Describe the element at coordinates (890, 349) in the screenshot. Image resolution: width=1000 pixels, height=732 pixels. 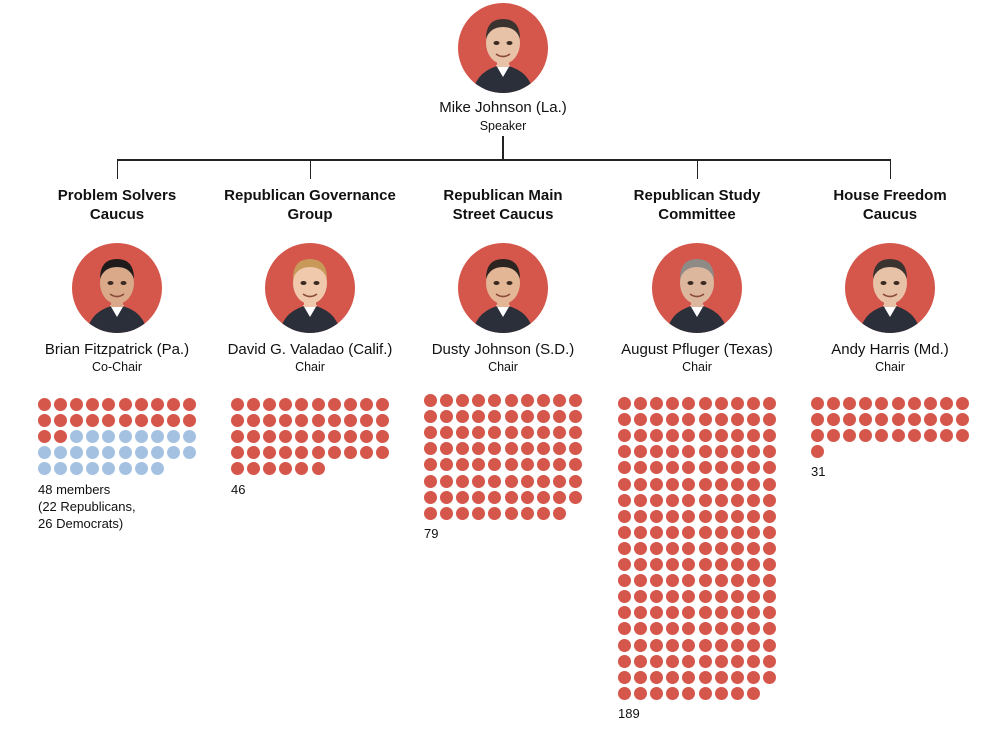
I see `leader-name: Andy Harris (Md.)` at that location.